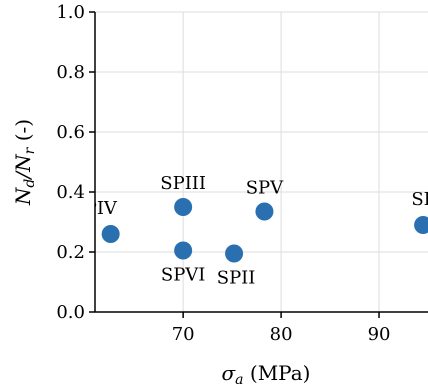 The width and height of the screenshot is (428, 388). I want to click on x-axis-label: σa (MPa), so click(266, 374).